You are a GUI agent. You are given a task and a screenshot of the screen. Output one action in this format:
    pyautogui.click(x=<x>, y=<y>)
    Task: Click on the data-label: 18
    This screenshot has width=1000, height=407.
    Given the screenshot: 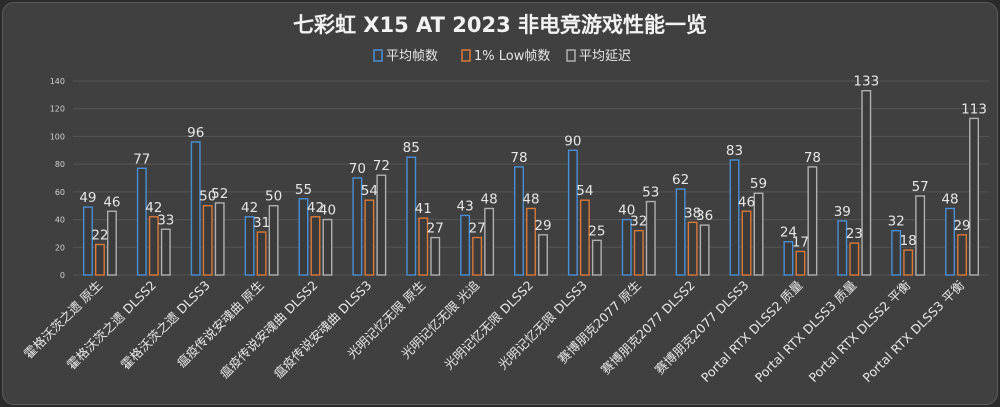 What is the action you would take?
    pyautogui.click(x=908, y=241)
    